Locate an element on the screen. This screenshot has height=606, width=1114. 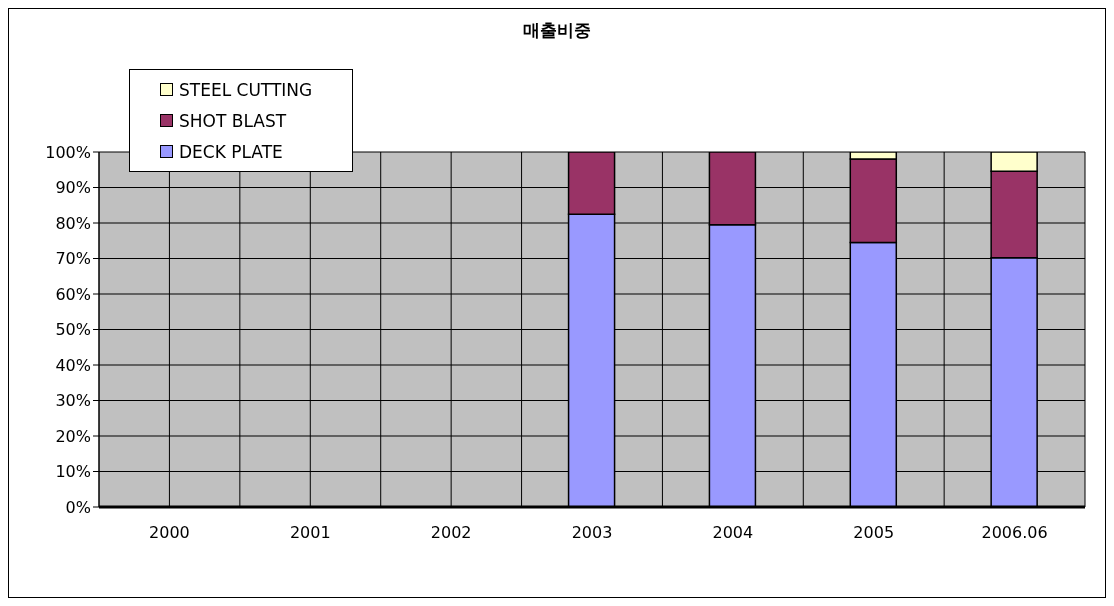
y-tick-label: 100% is located at coordinates (68, 152).